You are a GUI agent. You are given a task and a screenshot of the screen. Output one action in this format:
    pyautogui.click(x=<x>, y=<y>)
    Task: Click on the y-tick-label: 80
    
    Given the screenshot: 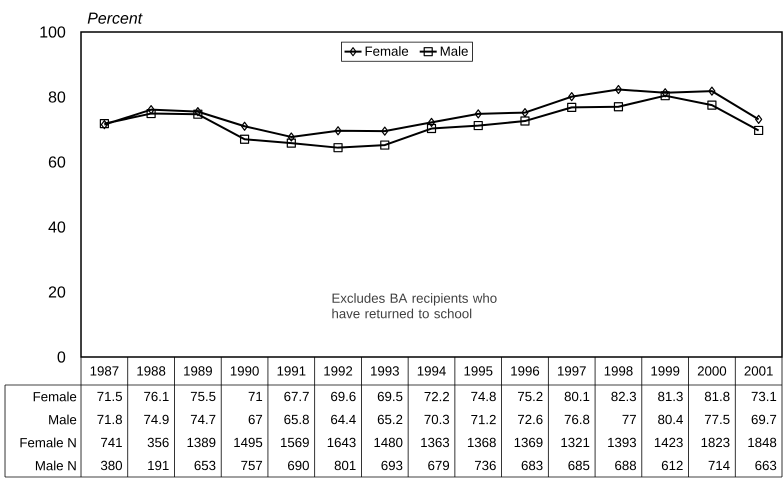 What is the action you would take?
    pyautogui.click(x=57, y=97)
    